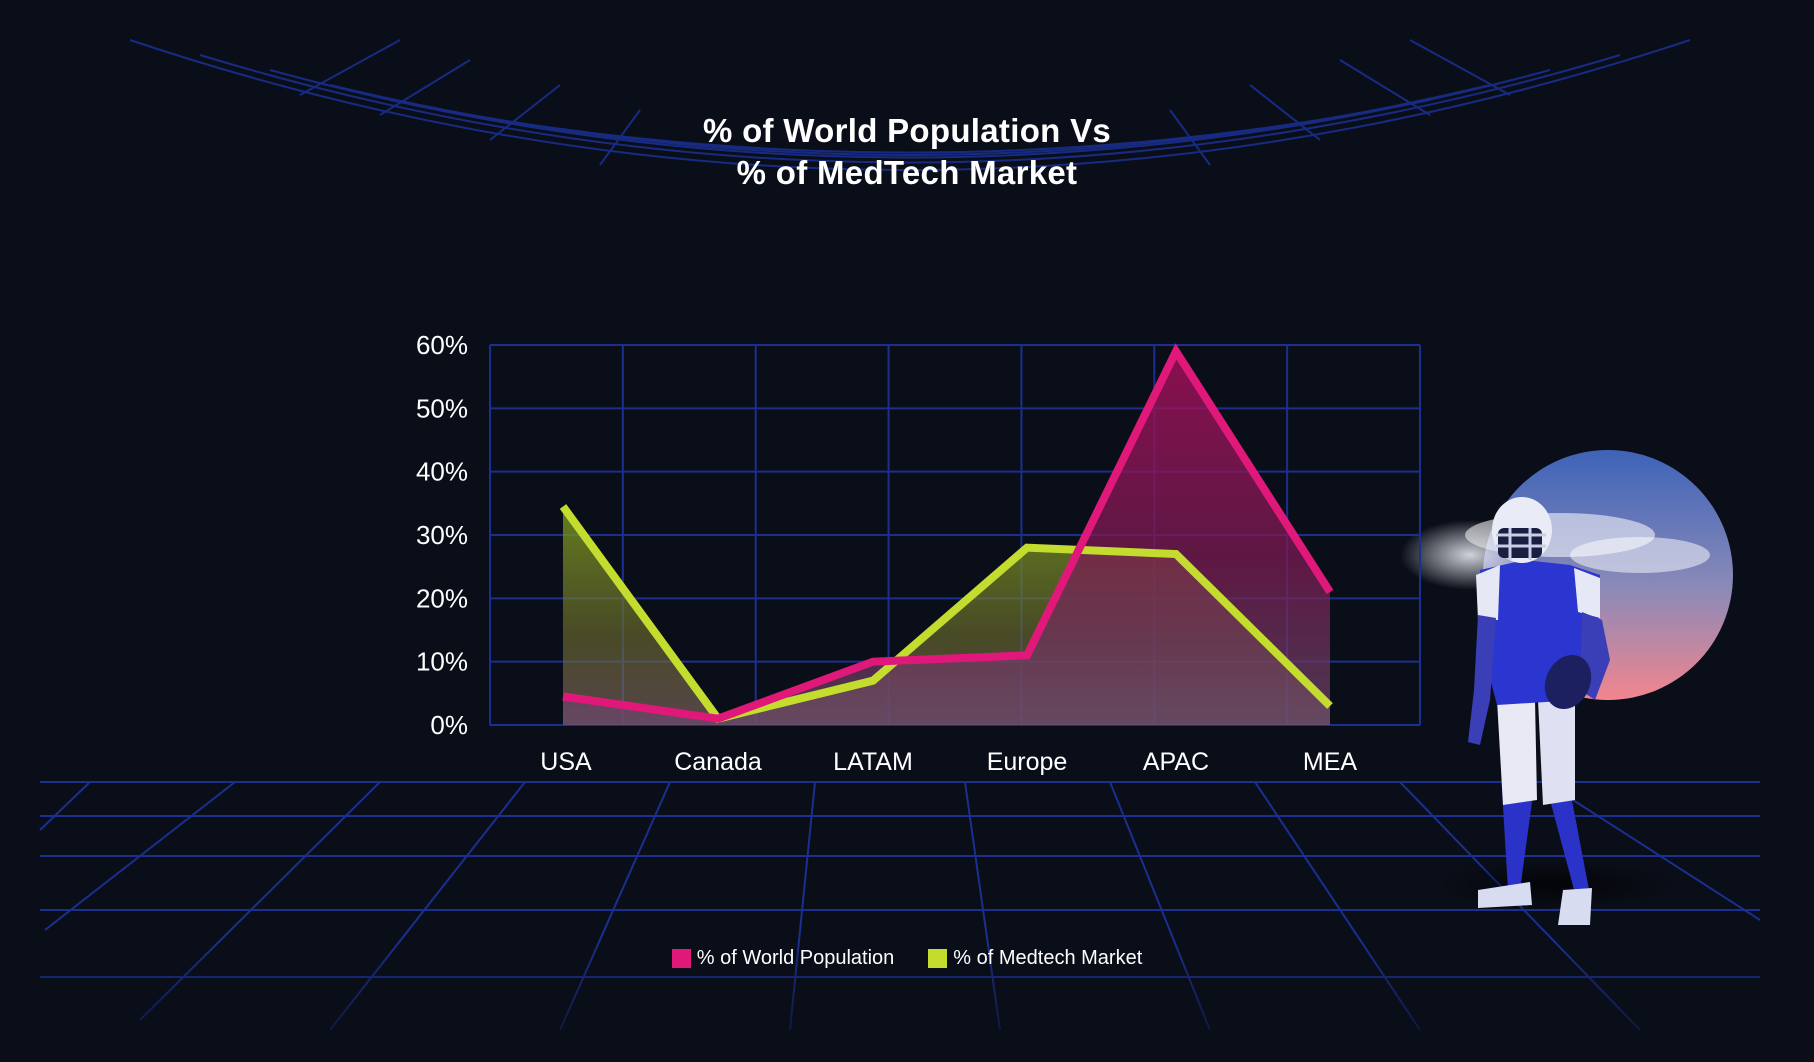  What do you see at coordinates (1048, 958) in the screenshot?
I see `legend-label-medtech-market: % of Medtech Market` at bounding box center [1048, 958].